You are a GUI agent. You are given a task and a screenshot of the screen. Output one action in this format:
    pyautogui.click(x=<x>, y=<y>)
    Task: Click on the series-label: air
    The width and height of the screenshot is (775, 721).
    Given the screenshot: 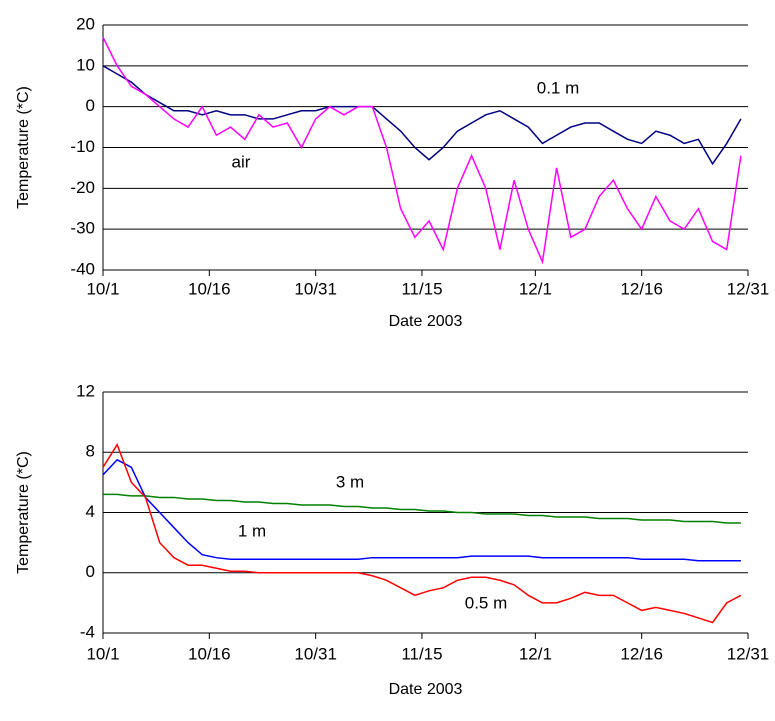 What is the action you would take?
    pyautogui.click(x=241, y=161)
    